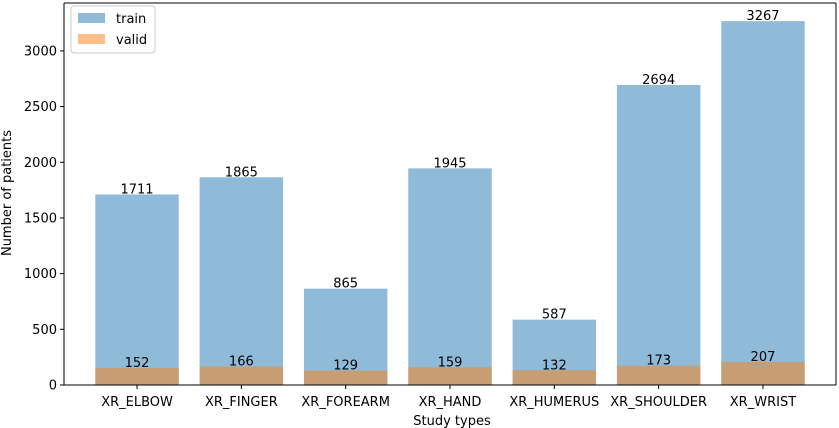 Image resolution: width=839 pixels, height=428 pixels. What do you see at coordinates (53, 386) in the screenshot?
I see `y-tick-label: 0` at bounding box center [53, 386].